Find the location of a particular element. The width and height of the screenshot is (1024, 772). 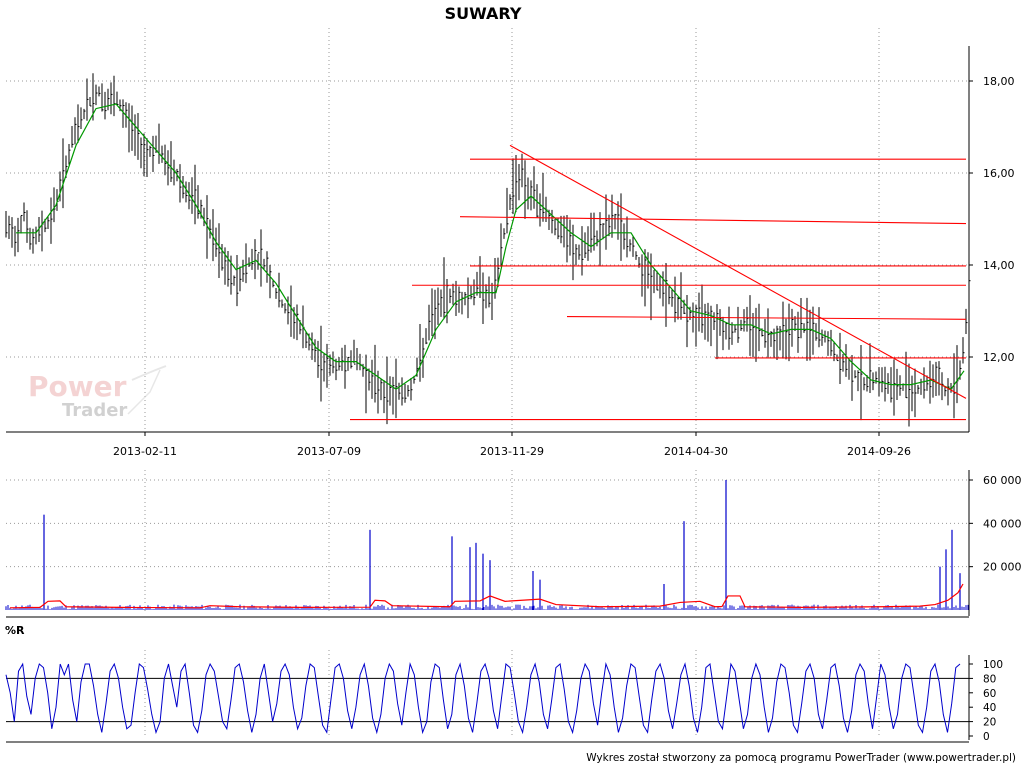

logo-word-trader: Trader is located at coordinates (94, 410).